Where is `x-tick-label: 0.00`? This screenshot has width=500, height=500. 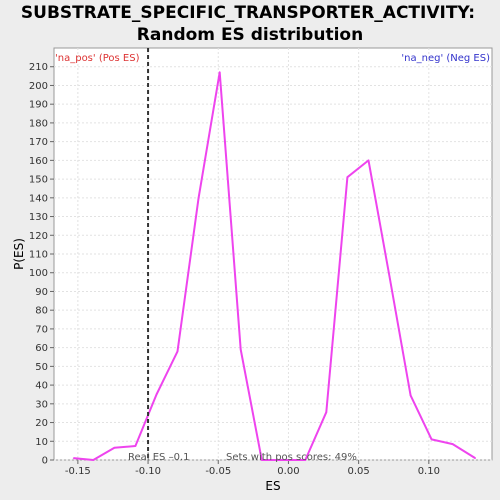
x-tick-label: 0.00 is located at coordinates (288, 471).